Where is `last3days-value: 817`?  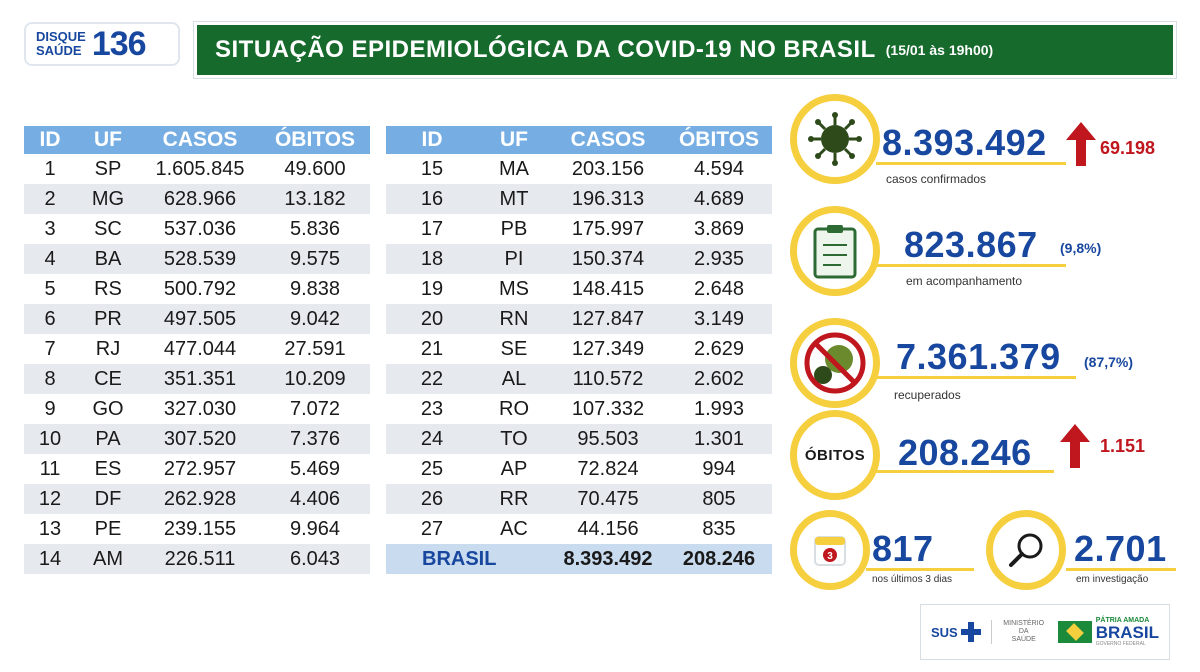 last3days-value: 817 is located at coordinates (903, 548).